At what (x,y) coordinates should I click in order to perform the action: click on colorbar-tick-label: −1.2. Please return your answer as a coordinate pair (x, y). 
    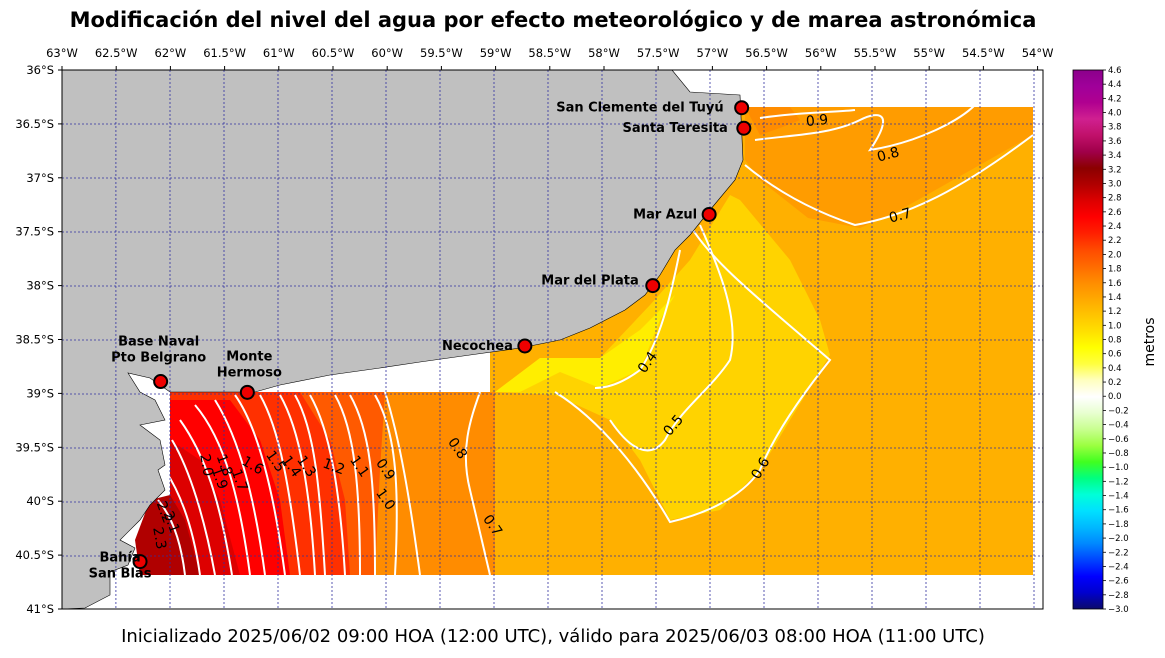
    Looking at the image, I should click on (1118, 482).